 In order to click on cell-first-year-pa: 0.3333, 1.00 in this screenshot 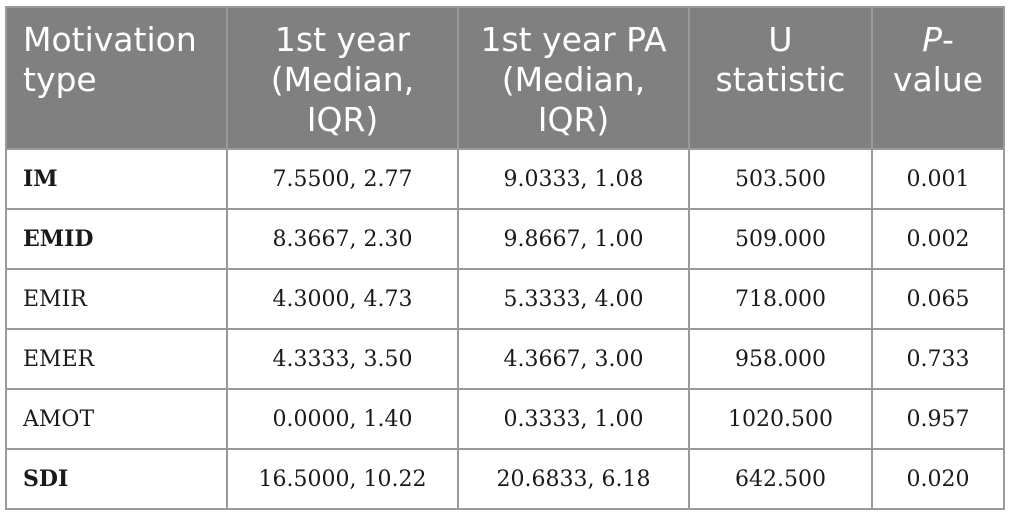, I will do `click(573, 419)`.